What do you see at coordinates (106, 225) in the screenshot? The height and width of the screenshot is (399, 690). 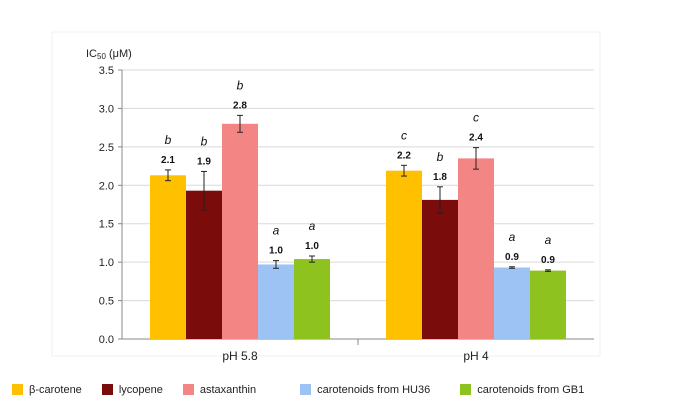 I see `y-tick-label: 1.5` at bounding box center [106, 225].